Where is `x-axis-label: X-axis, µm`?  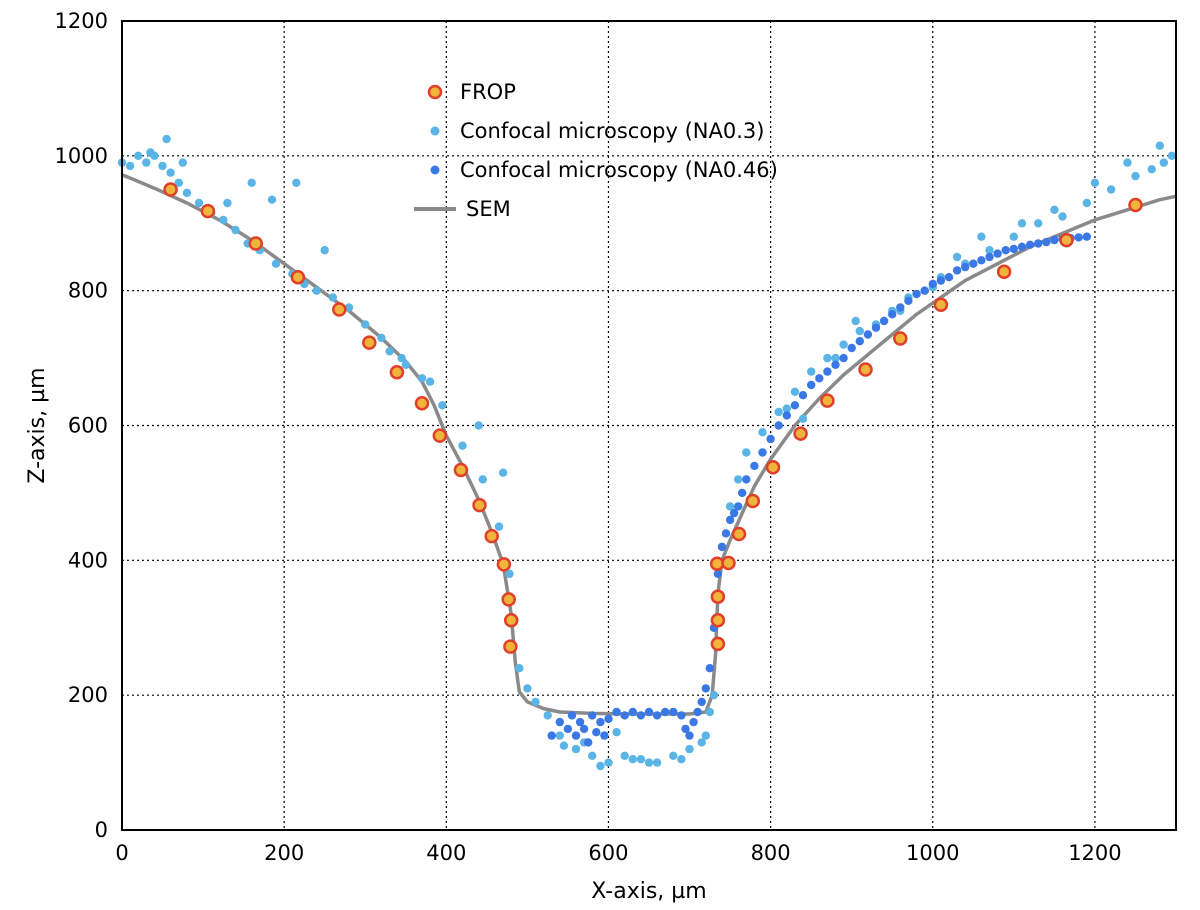
x-axis-label: X-axis, µm is located at coordinates (648, 891).